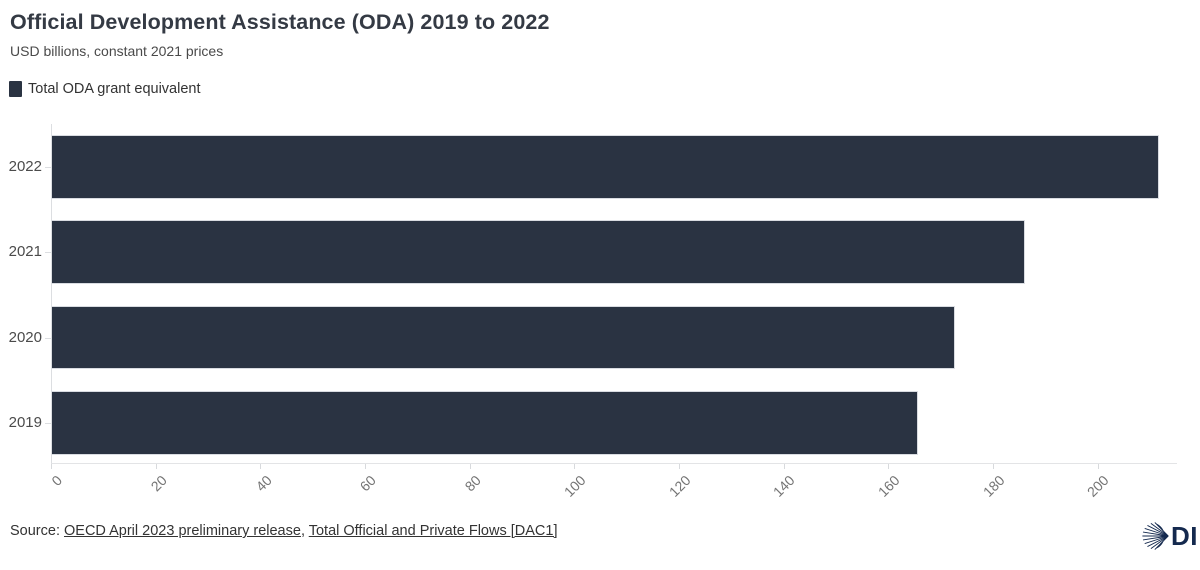  Describe the element at coordinates (25, 166) in the screenshot. I see `y-axis-label: 2022` at that location.